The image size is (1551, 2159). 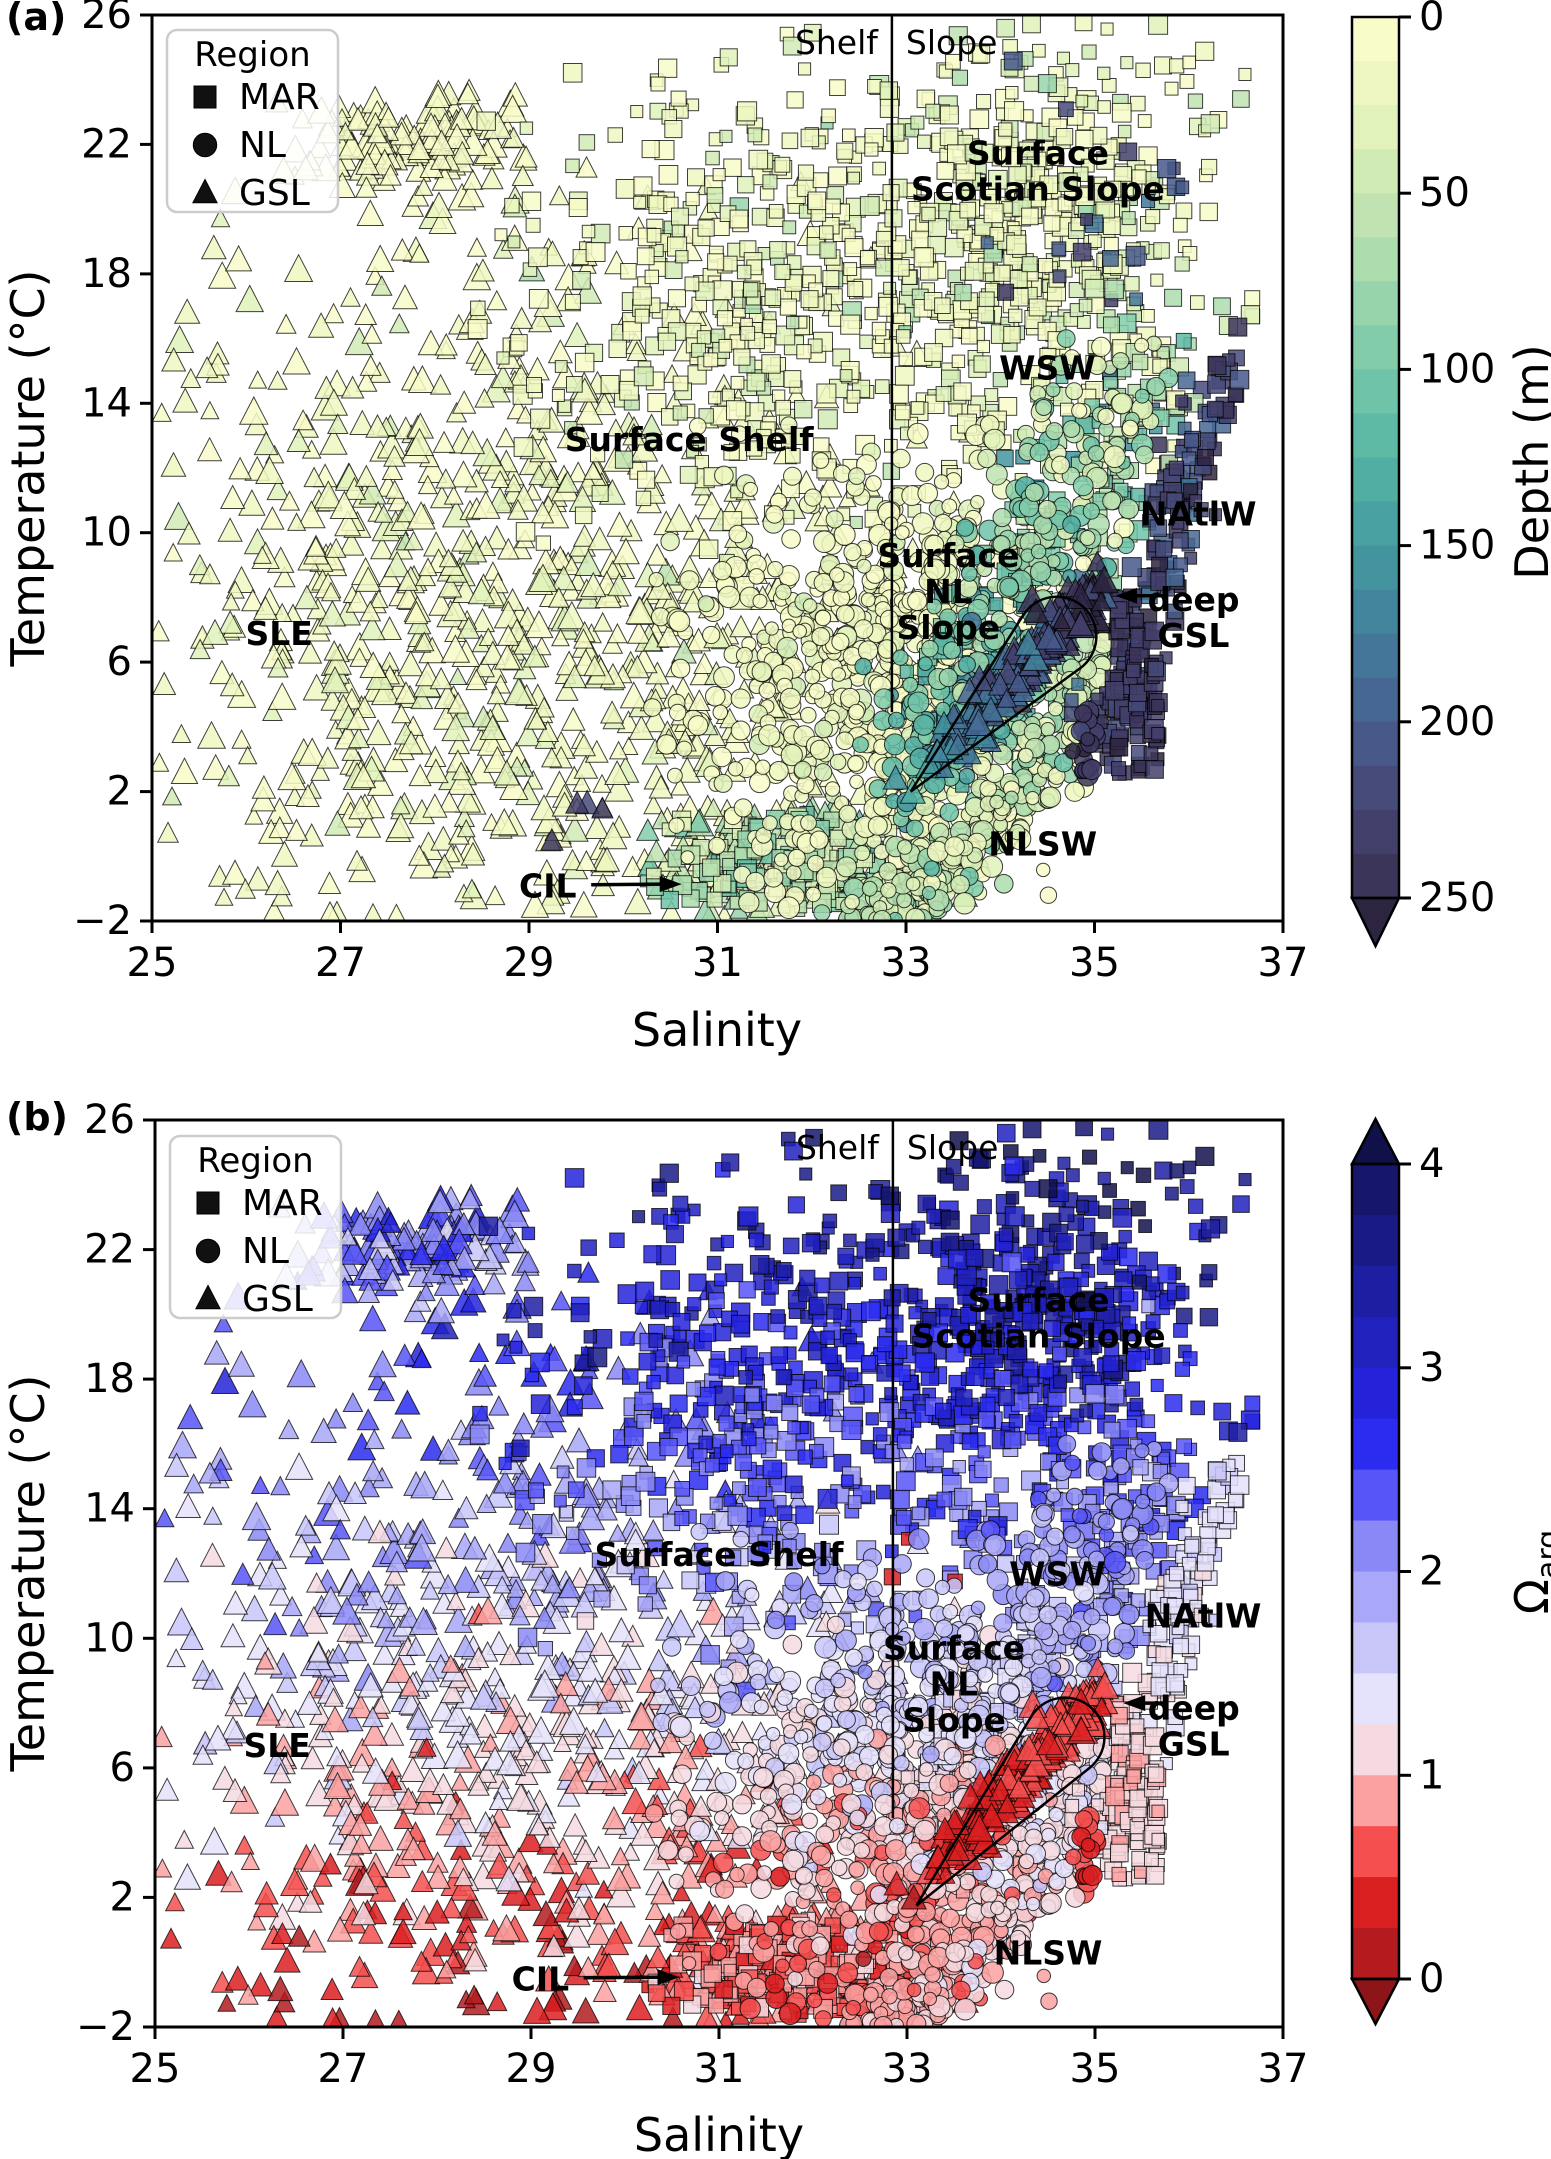 What do you see at coordinates (838, 1147) in the screenshot?
I see `shelf-label: Shelf` at bounding box center [838, 1147].